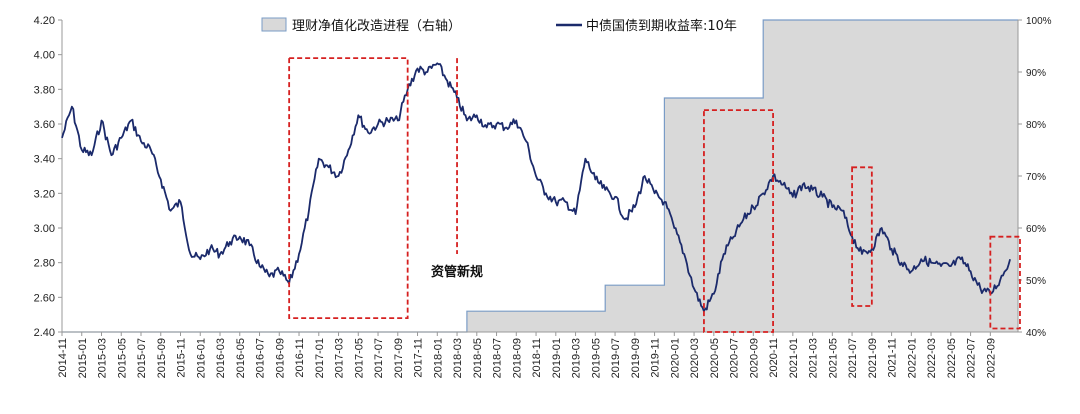 The width and height of the screenshot is (1080, 414). What do you see at coordinates (577, 358) in the screenshot?
I see `x-tick-label: 2019-03` at bounding box center [577, 358].